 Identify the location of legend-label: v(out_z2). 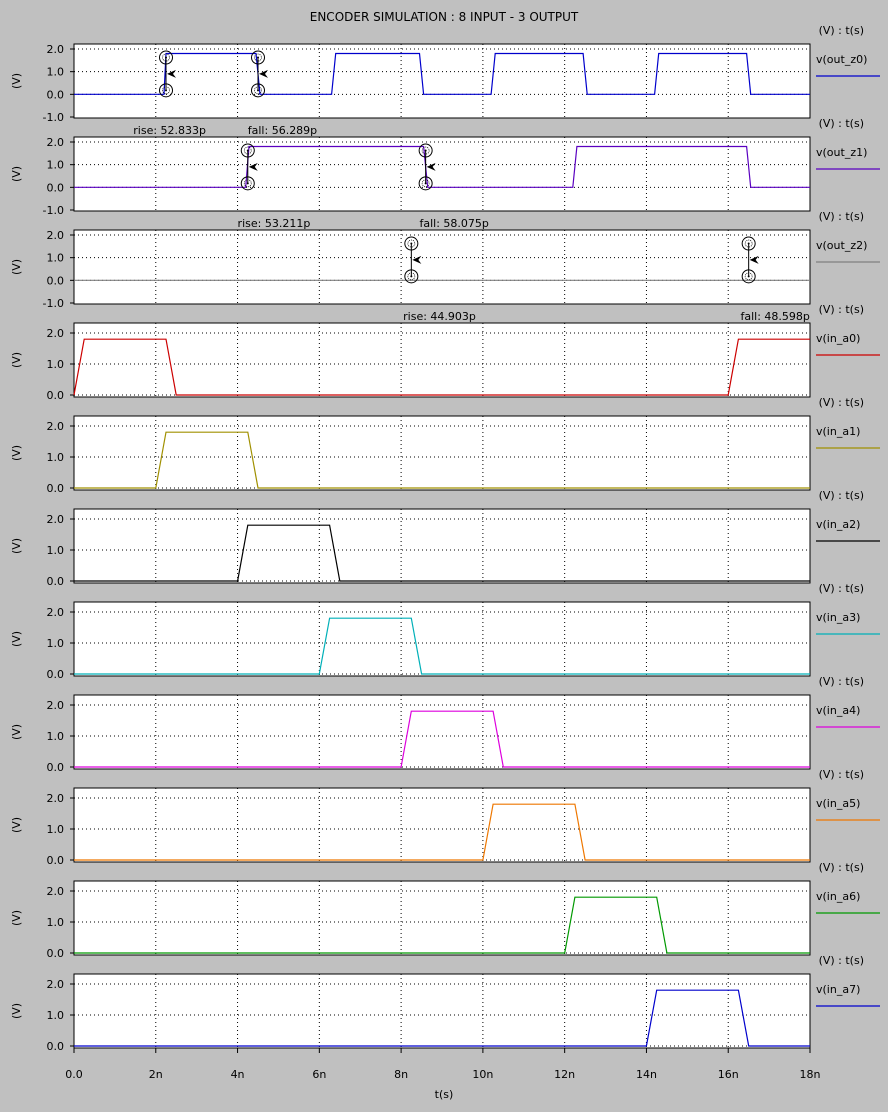
(841, 245).